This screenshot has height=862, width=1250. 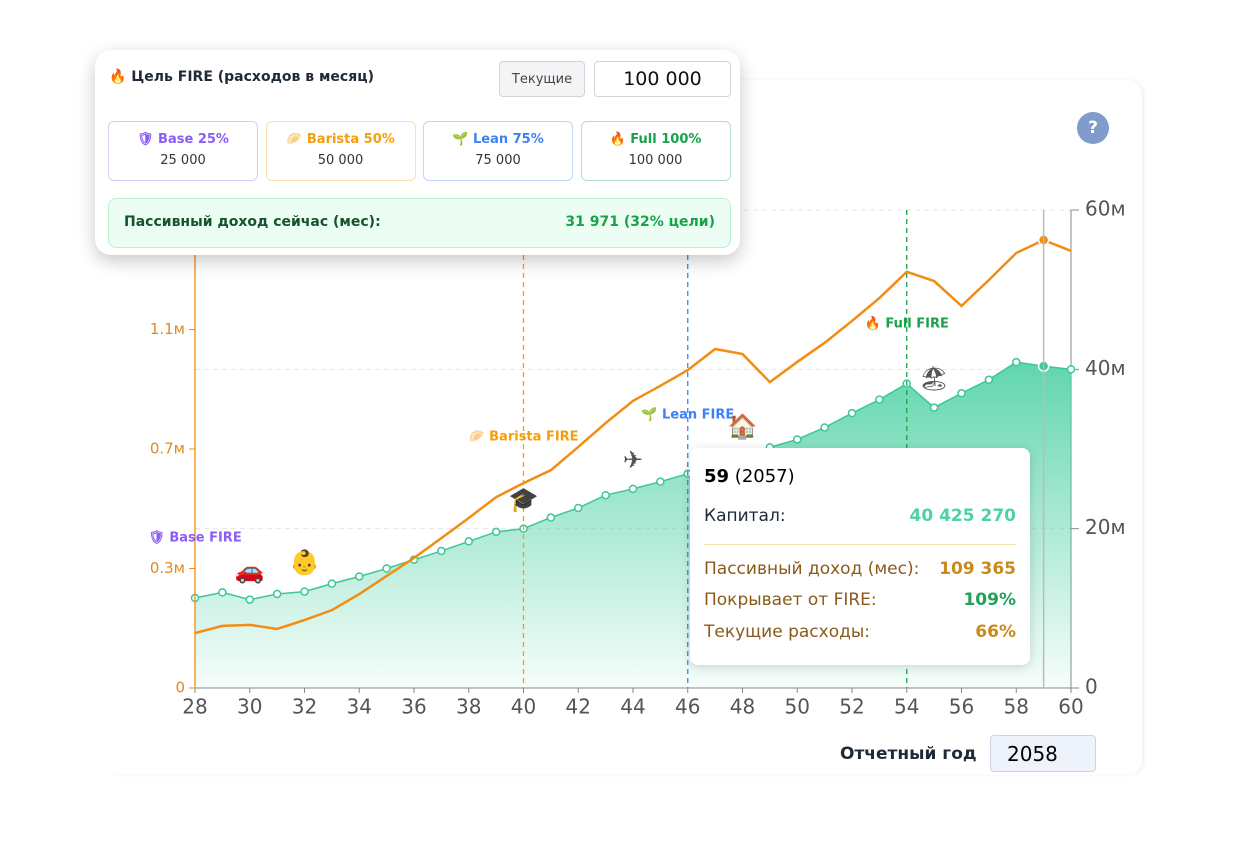 I want to click on tooltip-label: Пассивный доход (мес):, so click(x=812, y=569).